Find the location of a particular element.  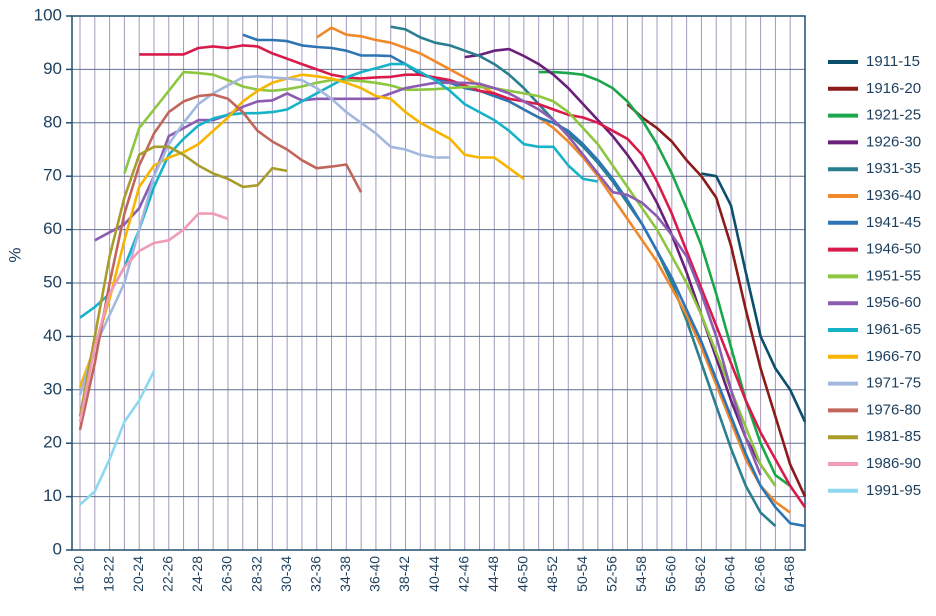

y-tick-label: 10 is located at coordinates (52, 495).